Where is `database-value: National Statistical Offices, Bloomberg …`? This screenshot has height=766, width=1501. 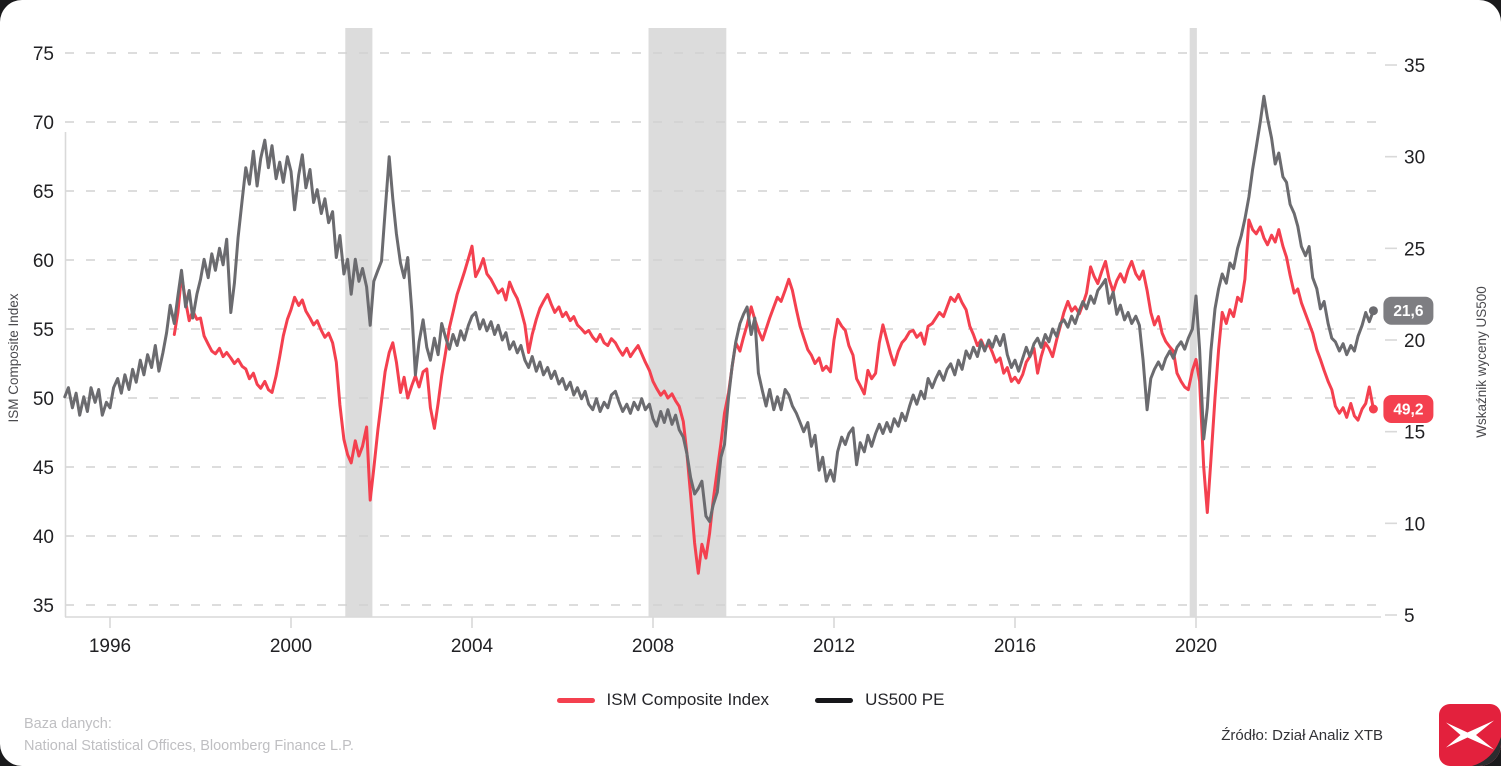 database-value: National Statistical Offices, Bloomberg … is located at coordinates (189, 745).